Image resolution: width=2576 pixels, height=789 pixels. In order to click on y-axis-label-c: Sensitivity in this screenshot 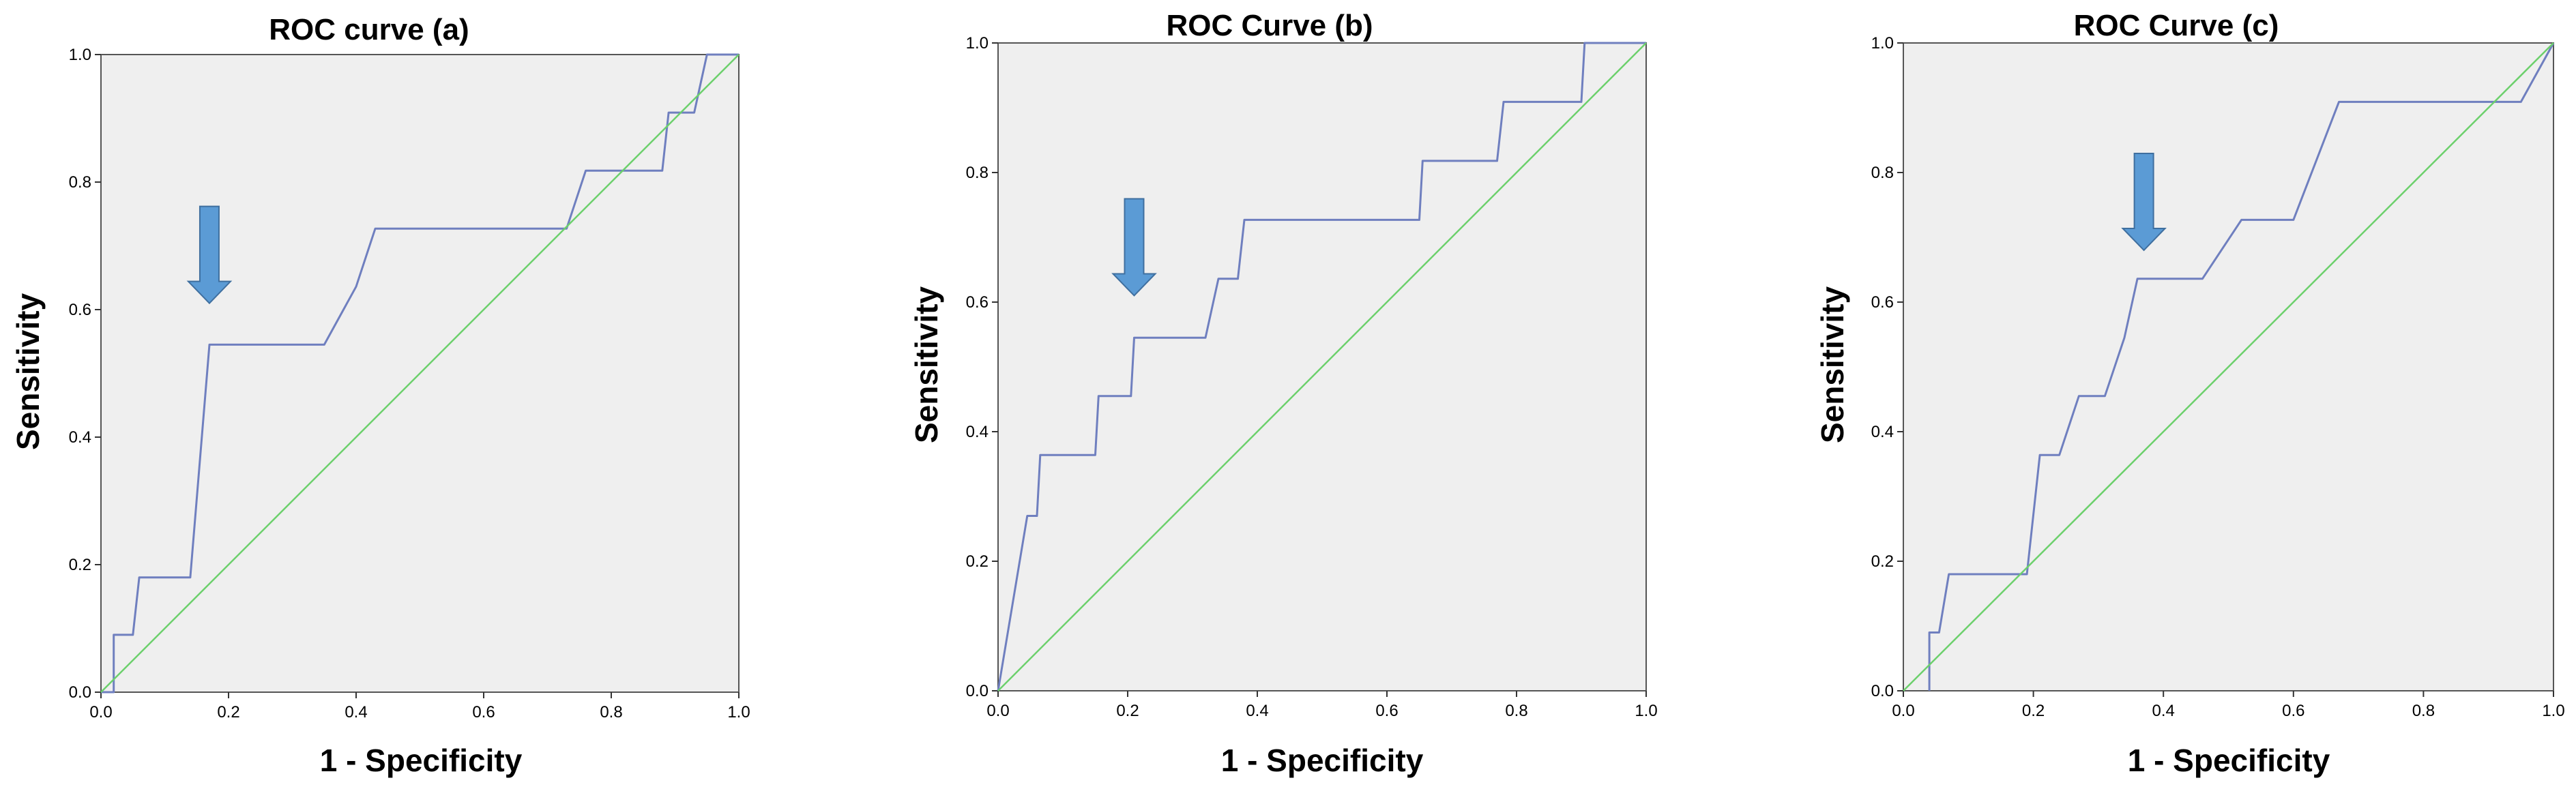, I will do `click(1833, 365)`.